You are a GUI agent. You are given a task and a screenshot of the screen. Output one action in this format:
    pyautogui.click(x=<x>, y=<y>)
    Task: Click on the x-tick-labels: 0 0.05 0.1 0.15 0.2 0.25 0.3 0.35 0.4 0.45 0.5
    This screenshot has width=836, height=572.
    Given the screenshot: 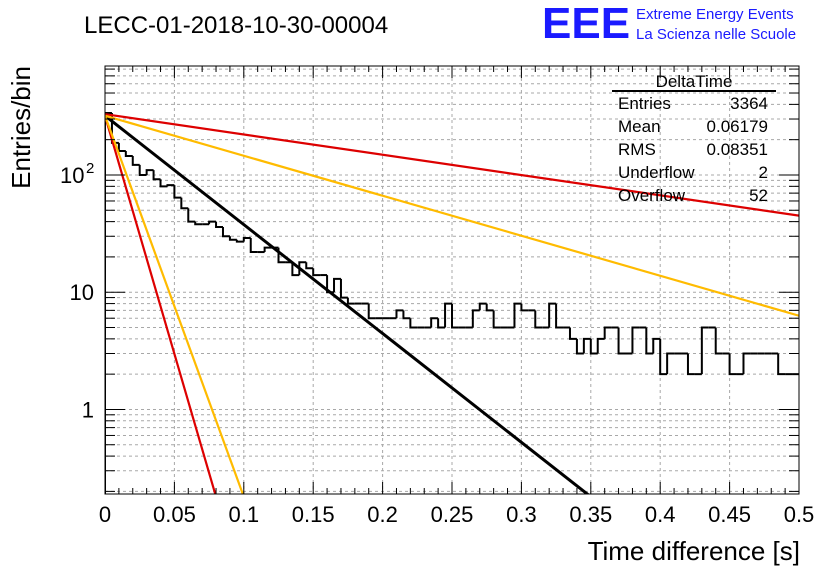 What is the action you would take?
    pyautogui.click(x=456, y=514)
    